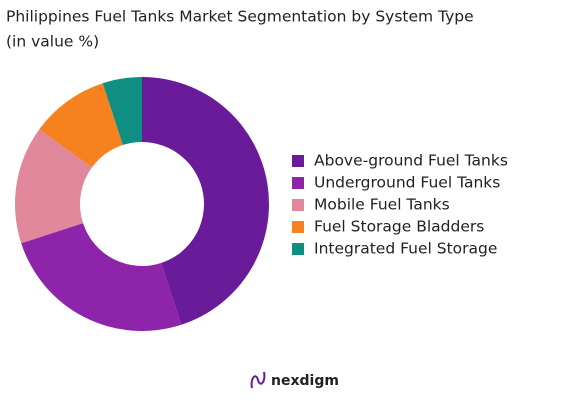 This screenshot has width=574, height=401. I want to click on legend-label: Above-ground Fuel Tanks, so click(411, 161).